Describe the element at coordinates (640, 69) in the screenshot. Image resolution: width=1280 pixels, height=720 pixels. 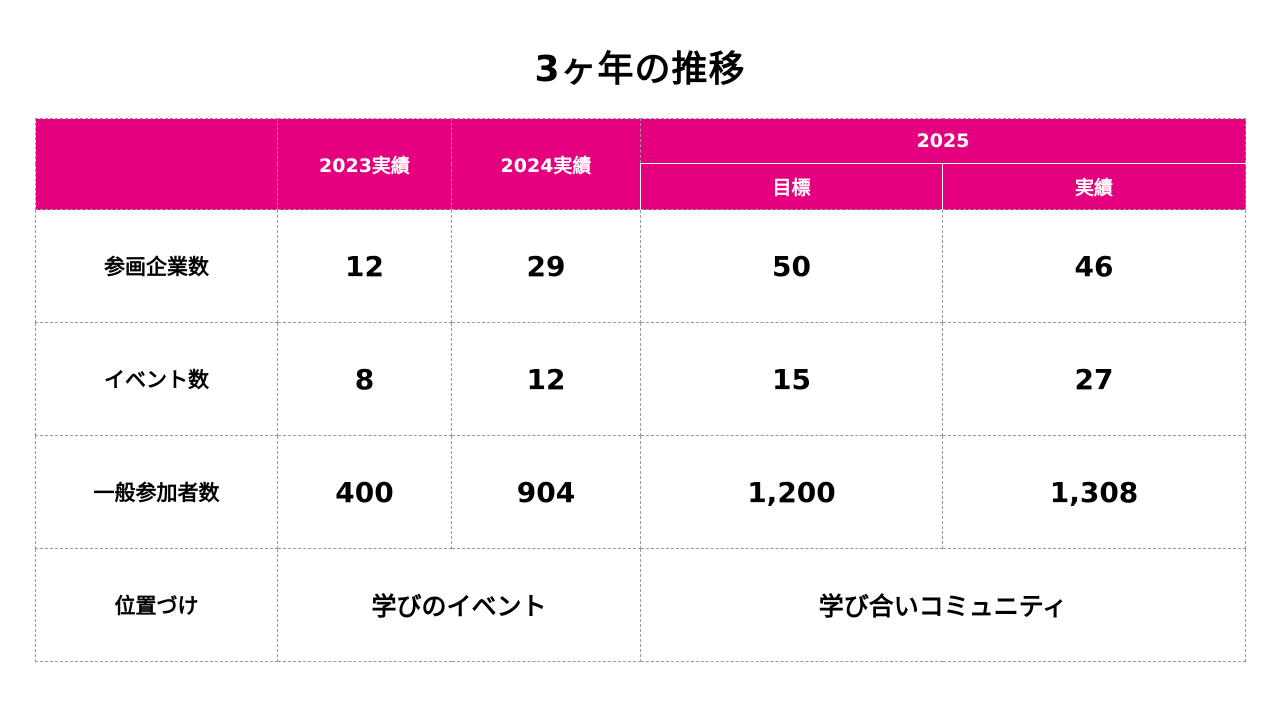
I see `page-title: 3ヶ年の推移` at that location.